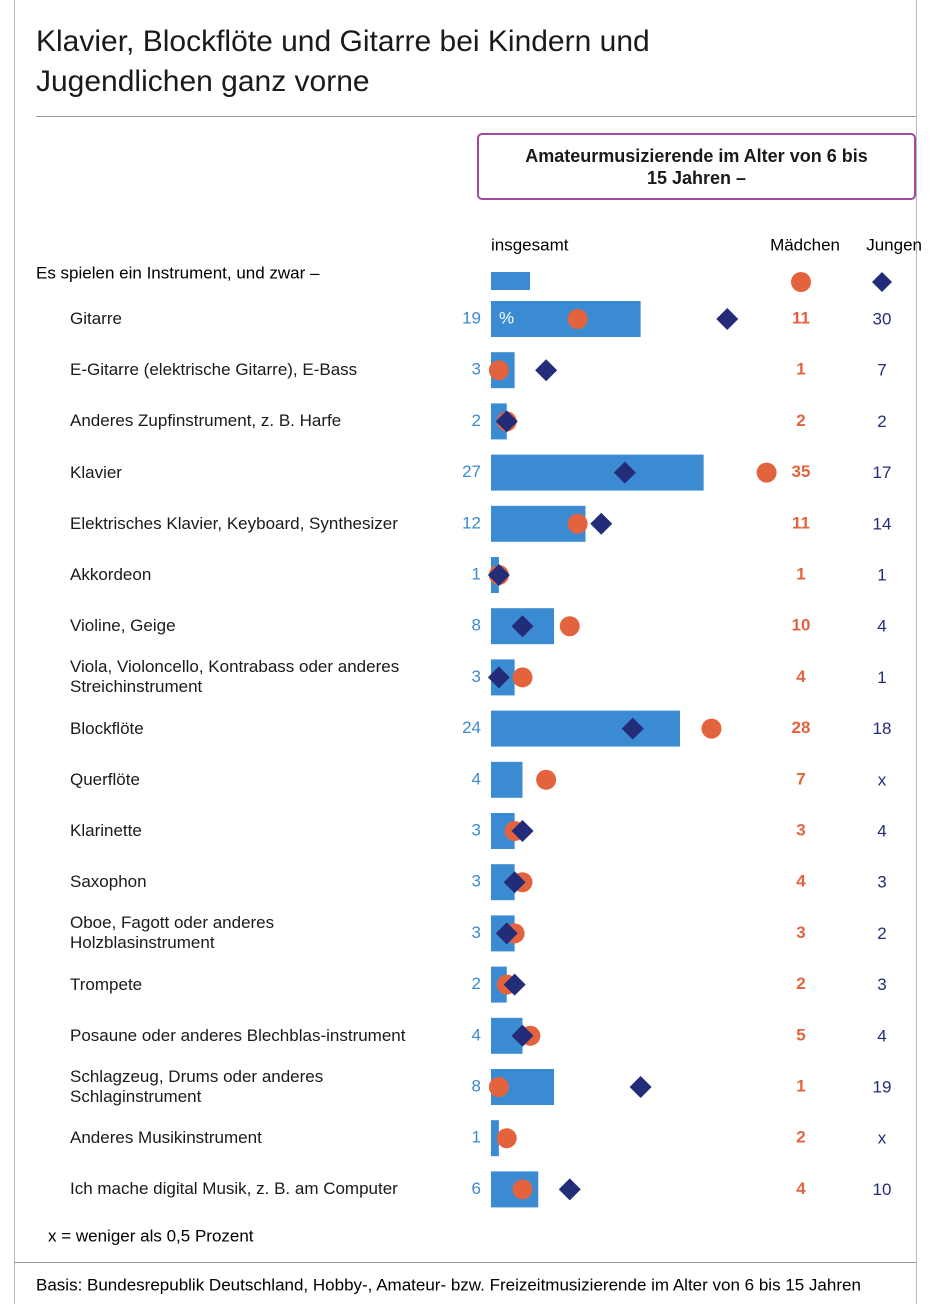 This screenshot has width=931, height=1304. I want to click on value-label: 30, so click(882, 318).